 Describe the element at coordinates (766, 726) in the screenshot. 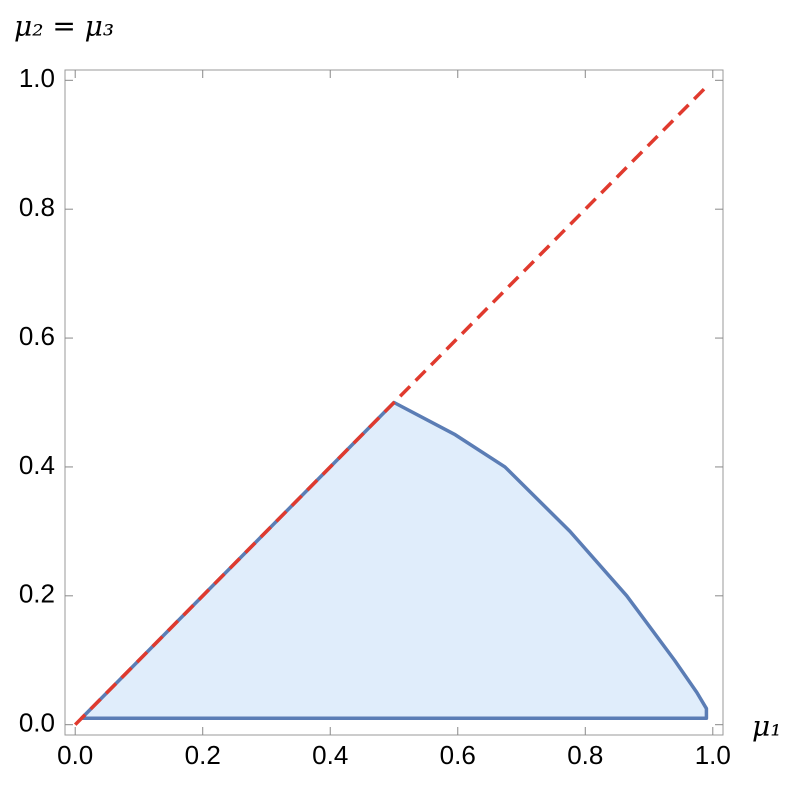

I see `x-axis-label: μ₁` at that location.